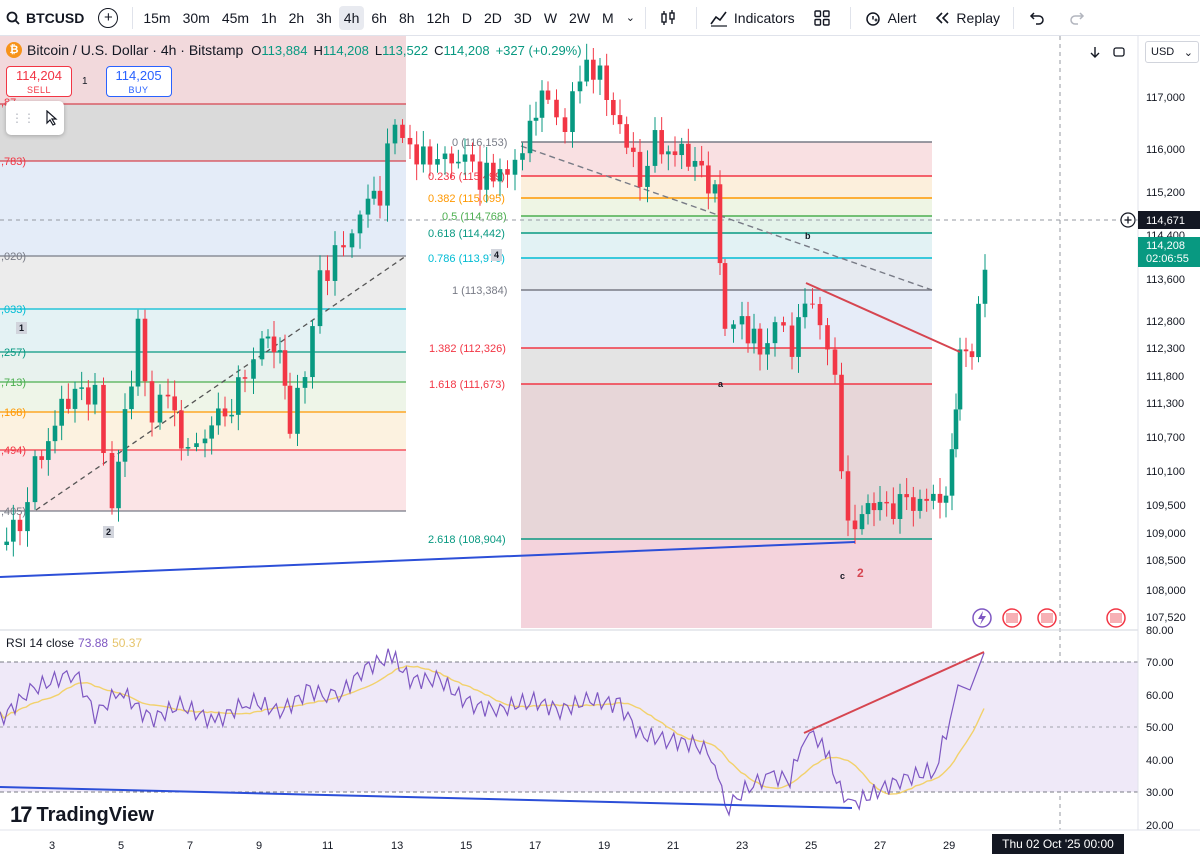 This screenshot has width=1200, height=856. Describe the element at coordinates (466, 17) in the screenshot. I see `interval-d: D` at that location.